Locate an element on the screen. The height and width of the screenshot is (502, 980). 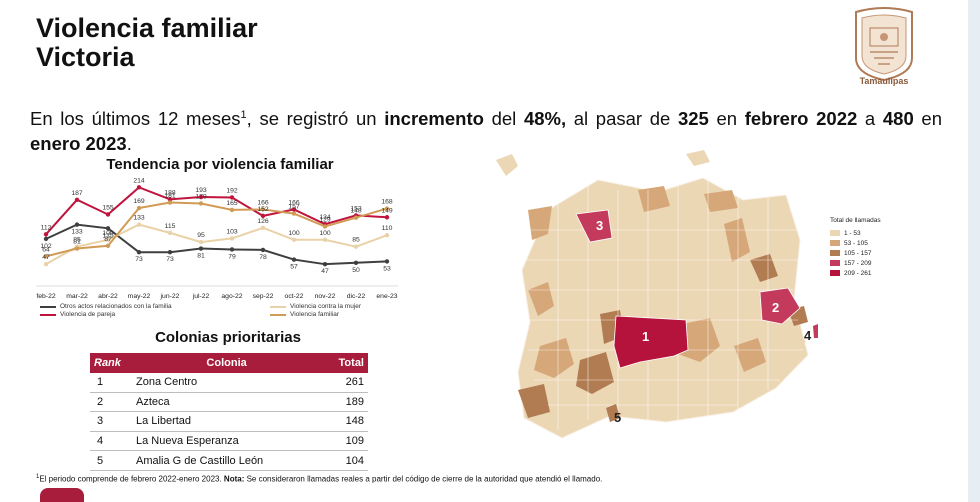
table-header-row: Rank Colonia Total is located at coordinates (229, 363).